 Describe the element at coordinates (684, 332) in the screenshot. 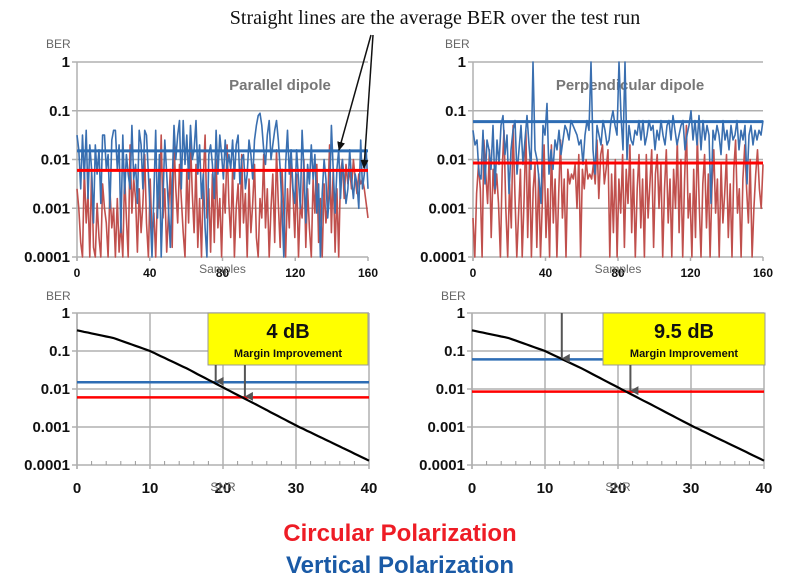

I see `margin-value: 9.5 dB` at that location.